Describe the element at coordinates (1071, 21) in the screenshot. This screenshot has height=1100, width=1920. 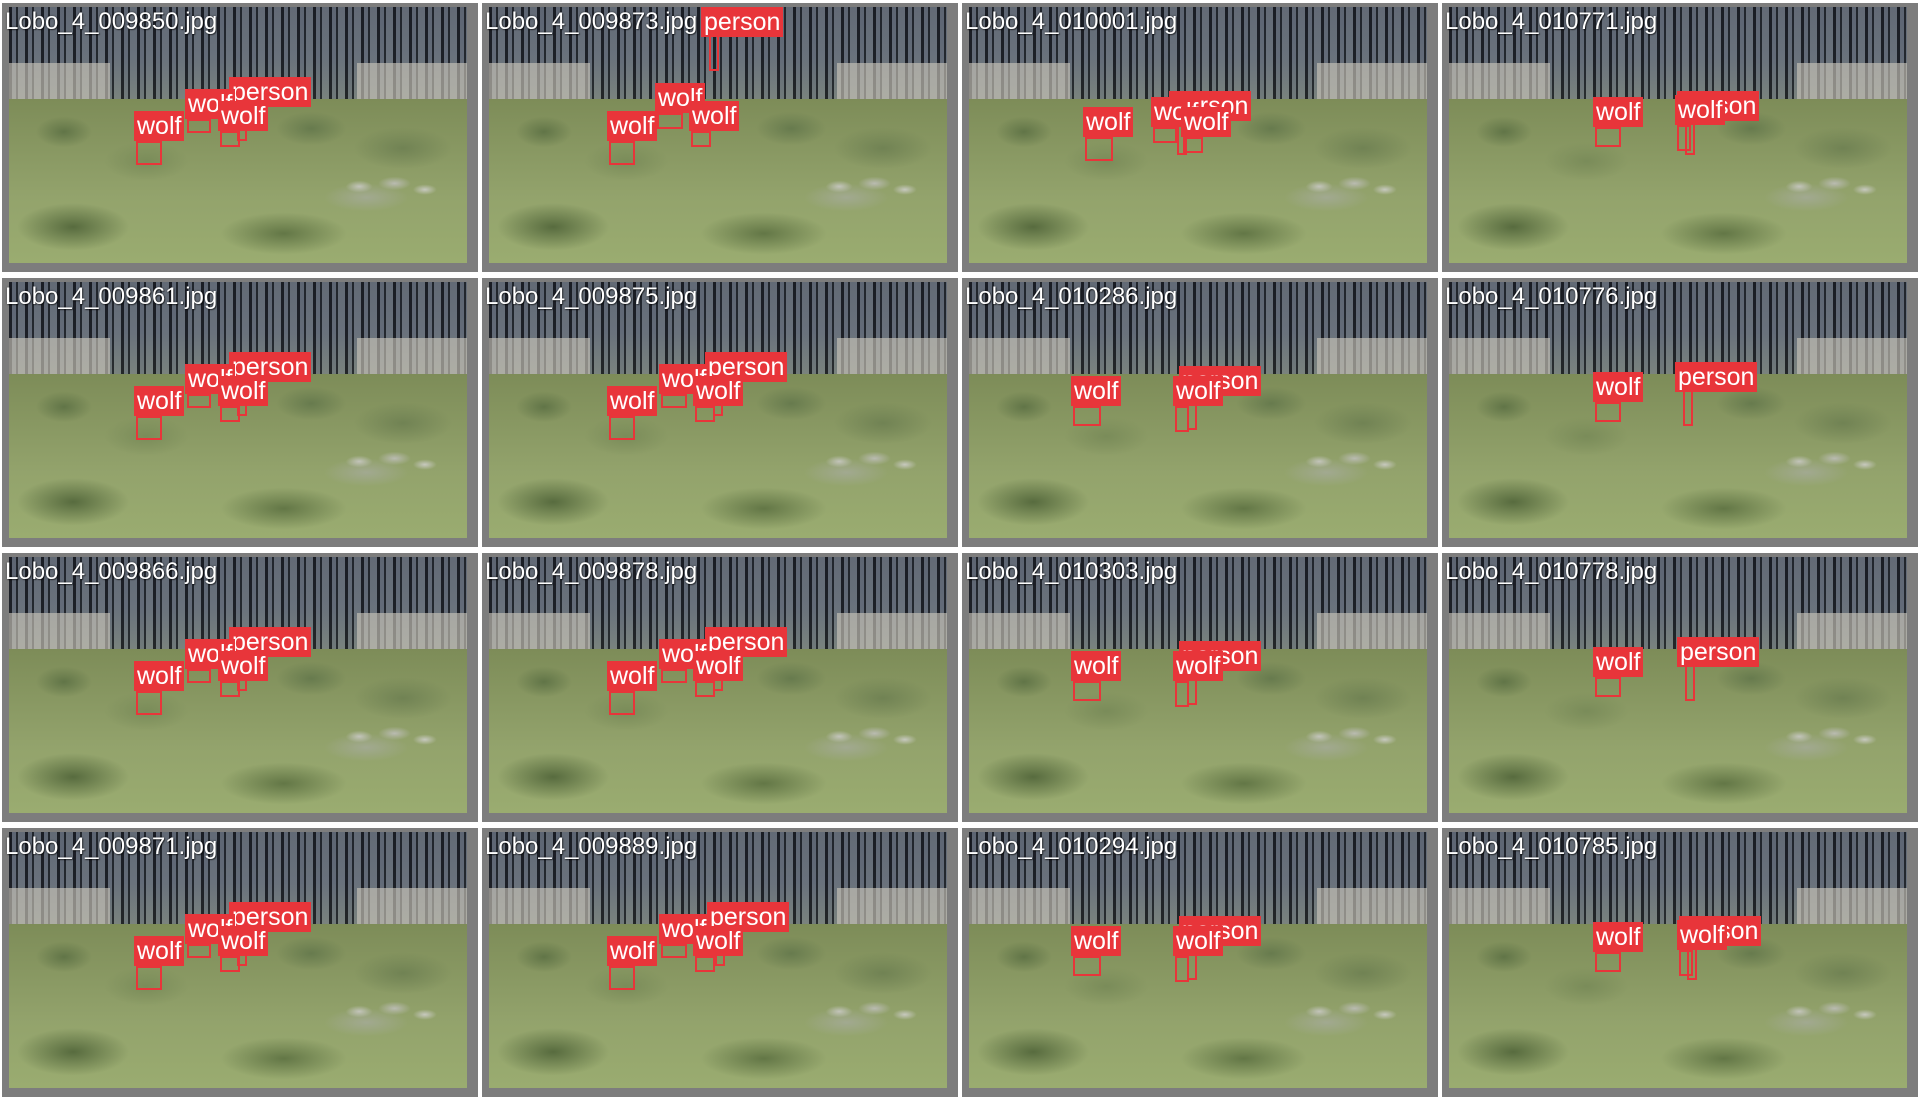
I see `image-filename: Lobo_4_010001.jpg` at that location.